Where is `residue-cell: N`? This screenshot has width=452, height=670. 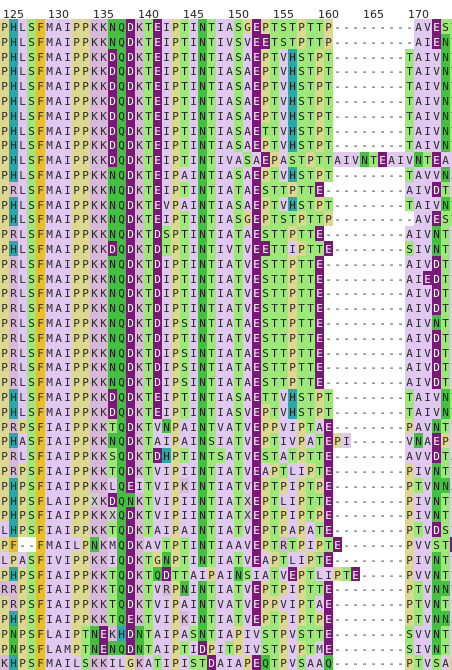
residue-cell: N is located at coordinates (202, 190).